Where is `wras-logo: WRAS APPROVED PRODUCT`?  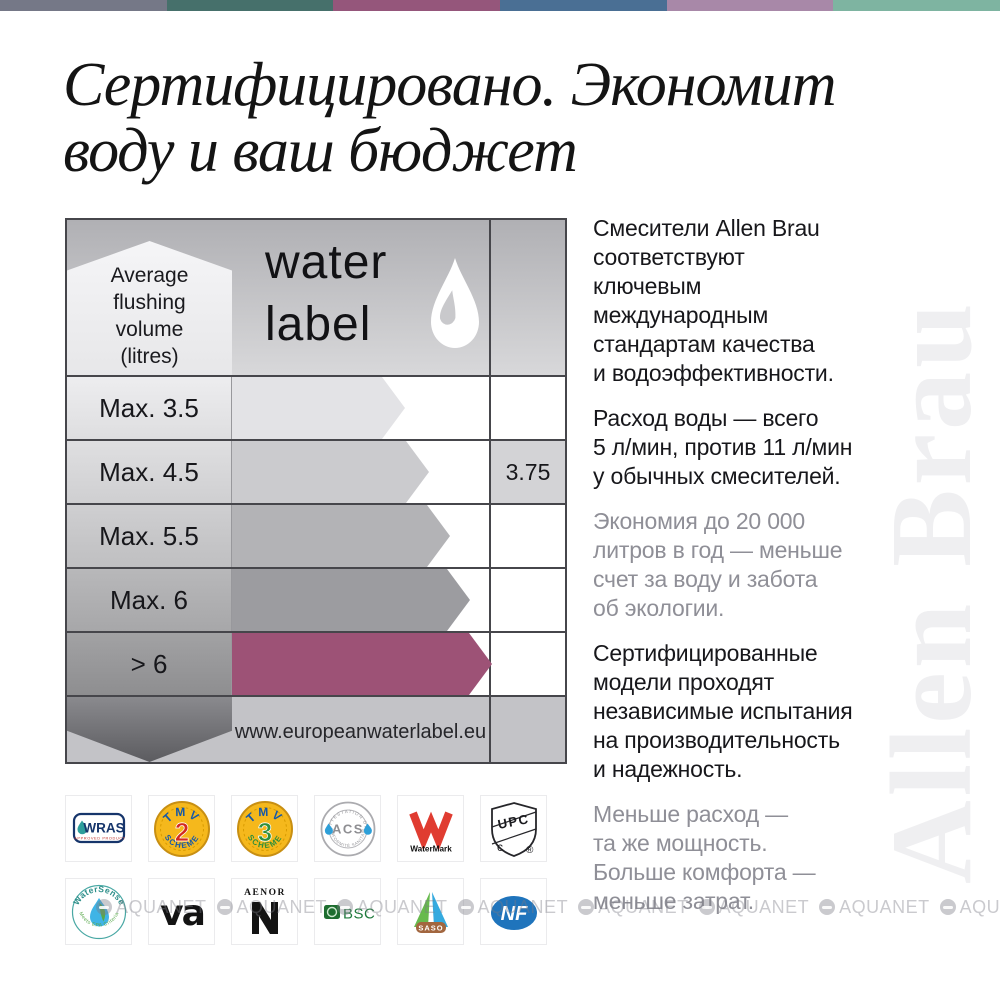
wras-logo: WRAS APPROVED PRODUCT is located at coordinates (98, 828).